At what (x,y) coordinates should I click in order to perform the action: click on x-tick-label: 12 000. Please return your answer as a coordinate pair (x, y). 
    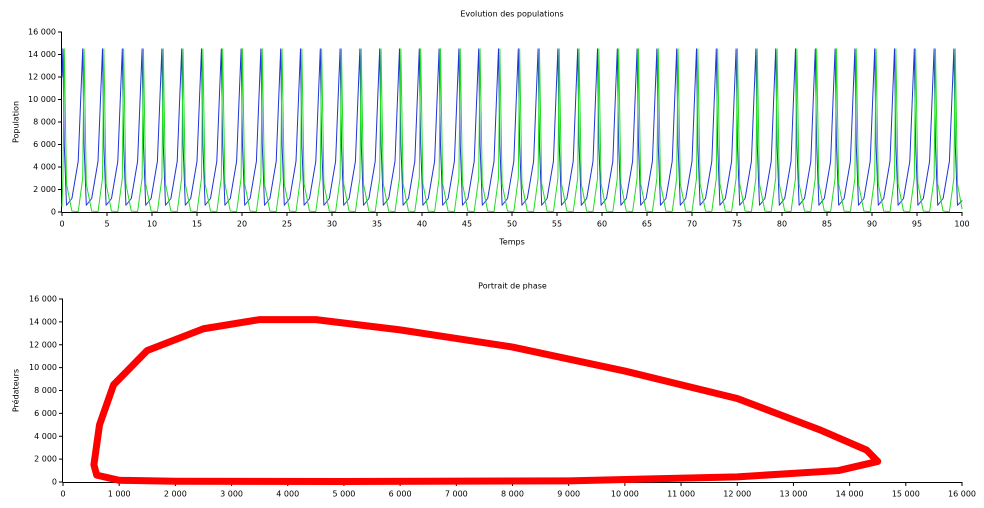
    Looking at the image, I should click on (737, 494).